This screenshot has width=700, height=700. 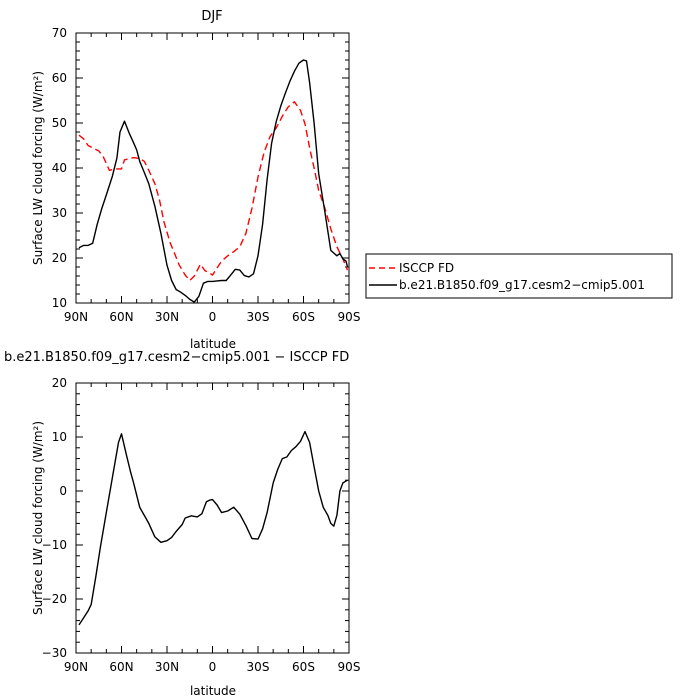 I want to click on bottom-x-tick-label: 30N, so click(x=167, y=667).